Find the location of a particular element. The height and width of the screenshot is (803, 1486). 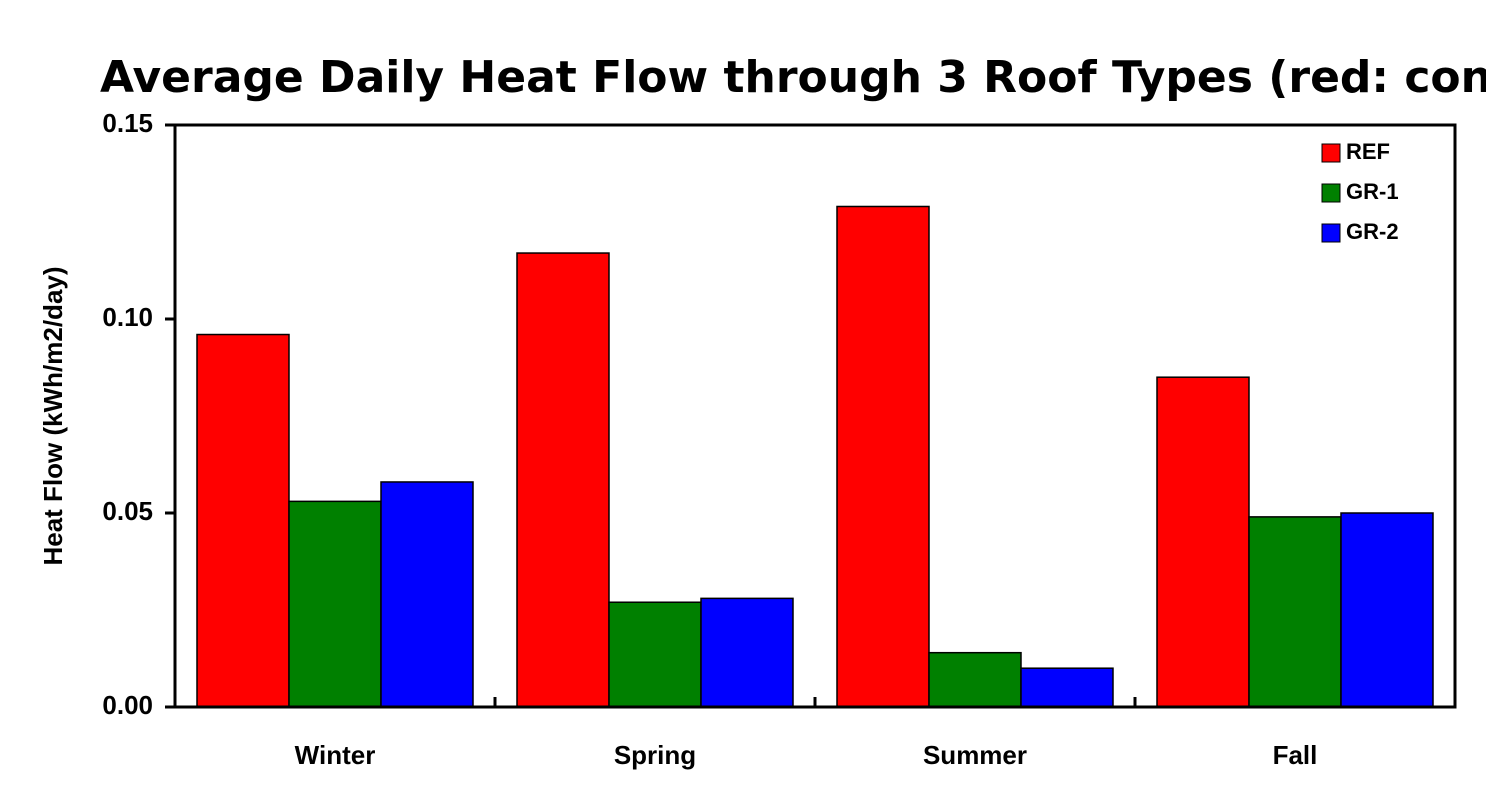

y-tick-label: 0.00 is located at coordinates (127, 705).